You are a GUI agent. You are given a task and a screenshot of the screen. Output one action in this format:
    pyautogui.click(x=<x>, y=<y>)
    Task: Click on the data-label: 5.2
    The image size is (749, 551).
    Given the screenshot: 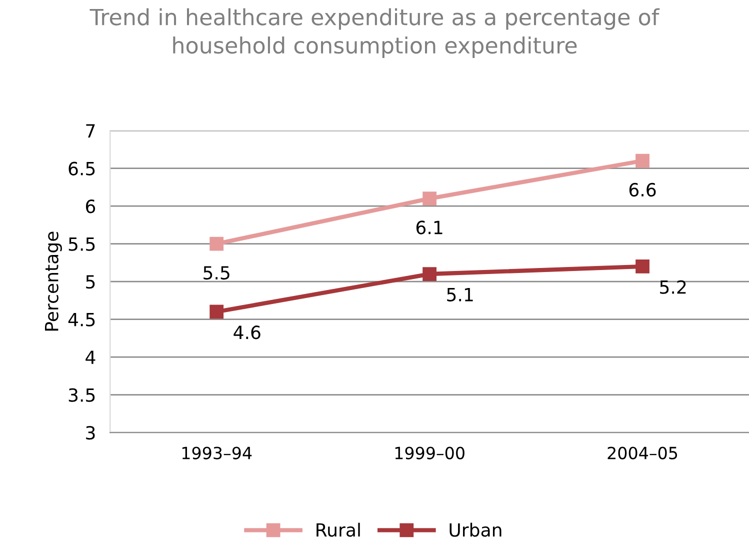 What is the action you would take?
    pyautogui.click(x=673, y=287)
    